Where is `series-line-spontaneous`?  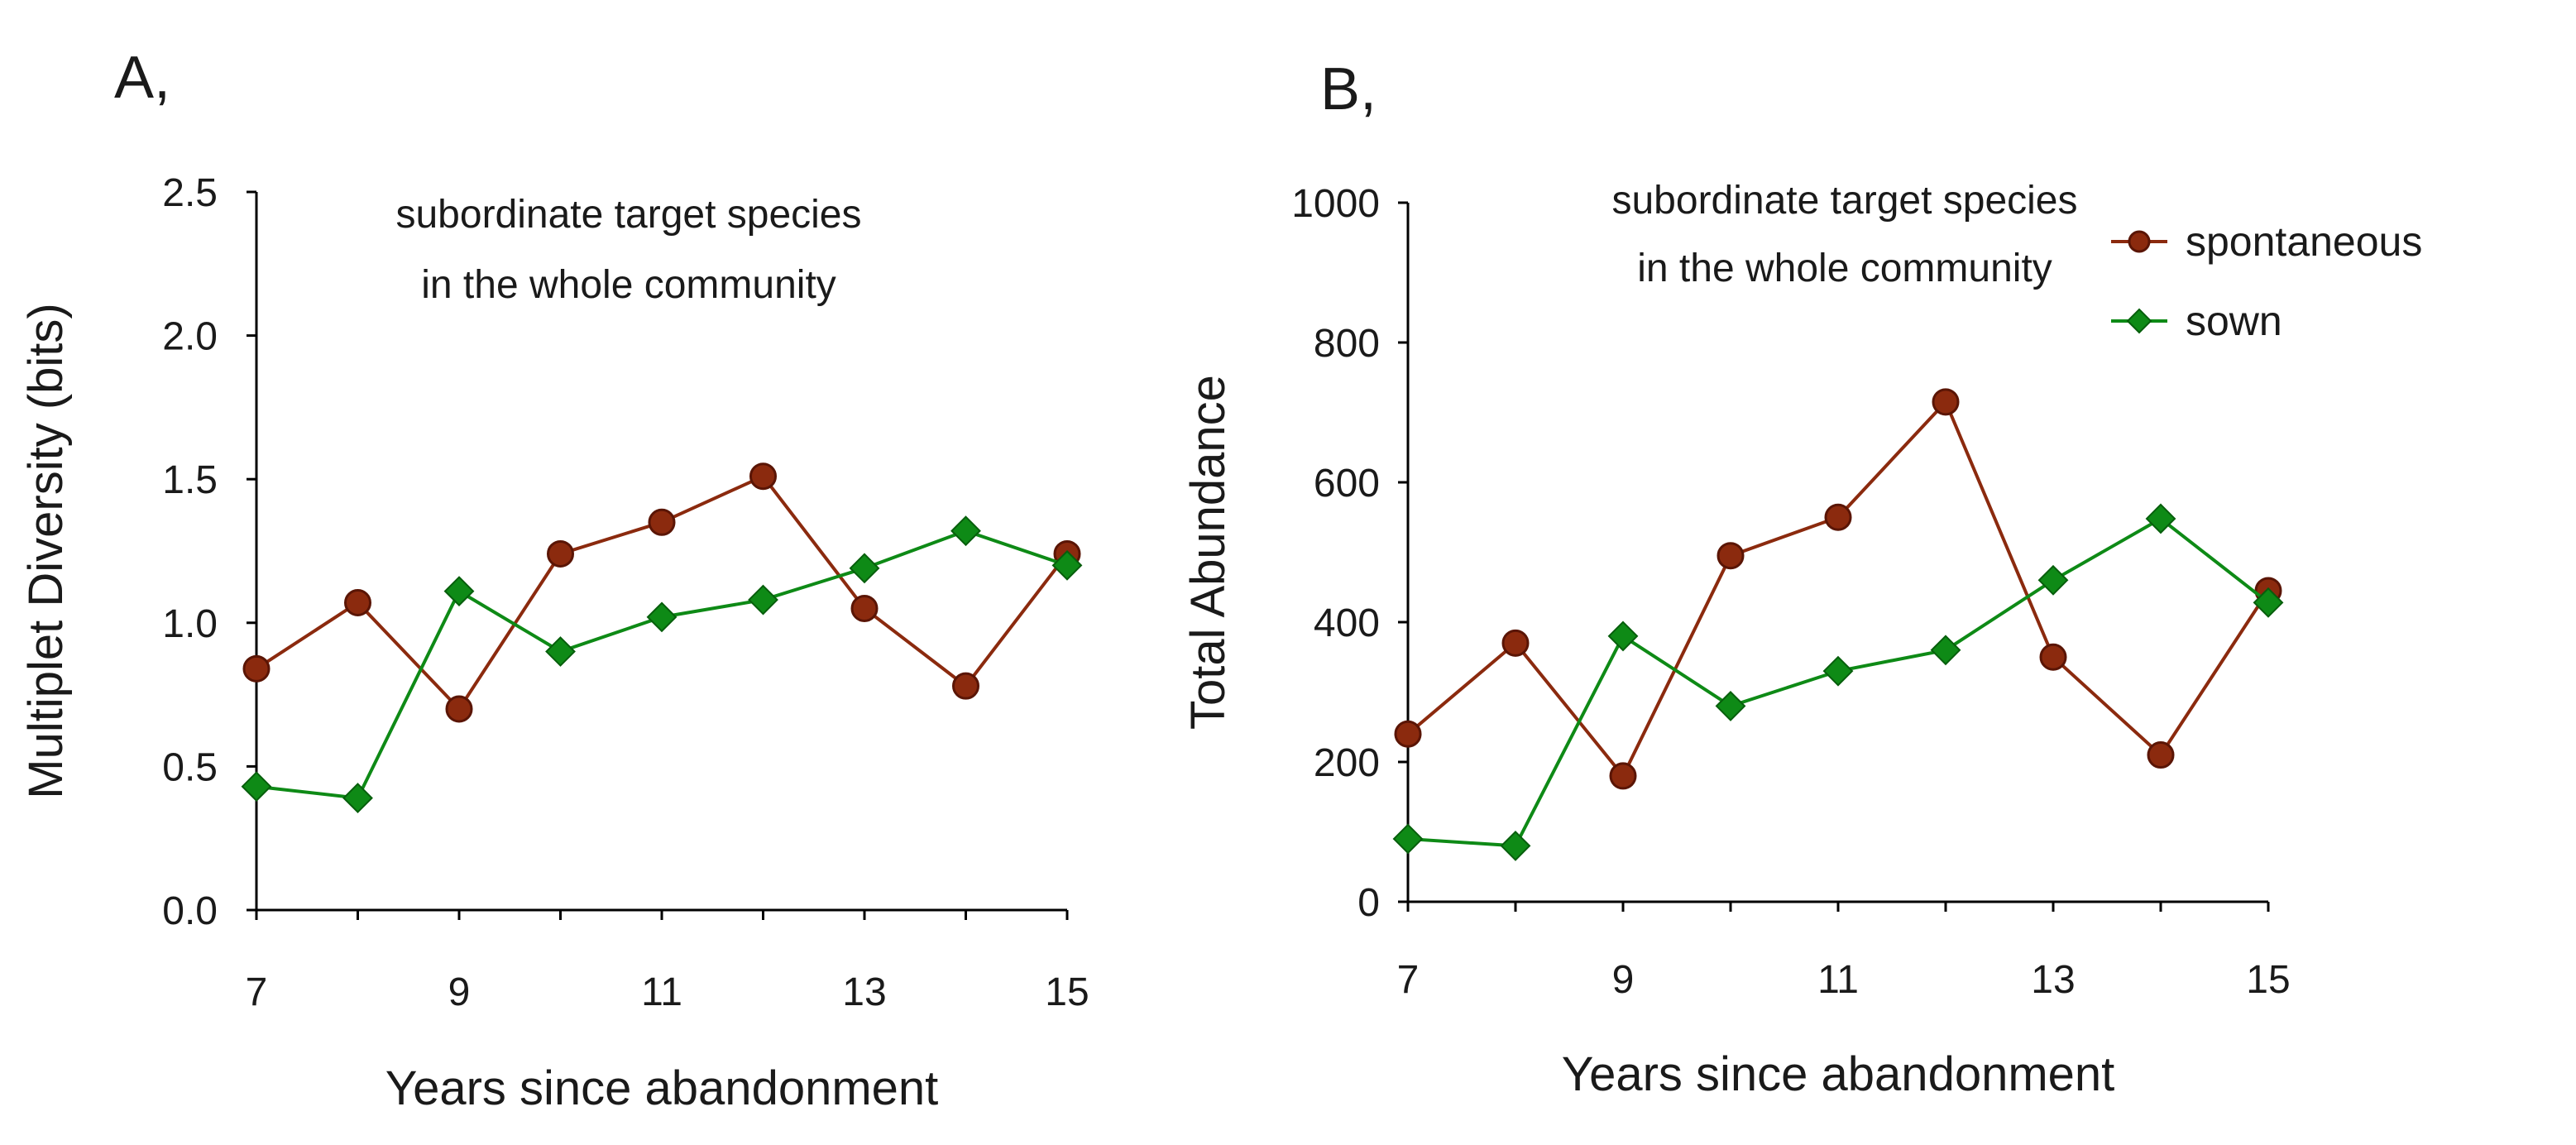 series-line-spontaneous is located at coordinates (1838, 589).